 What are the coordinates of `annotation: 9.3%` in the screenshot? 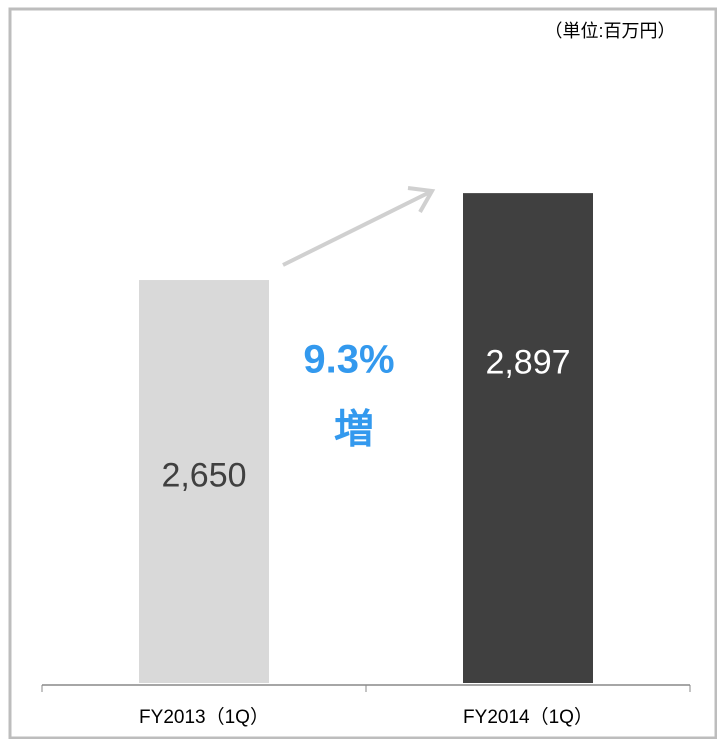 It's located at (348, 360).